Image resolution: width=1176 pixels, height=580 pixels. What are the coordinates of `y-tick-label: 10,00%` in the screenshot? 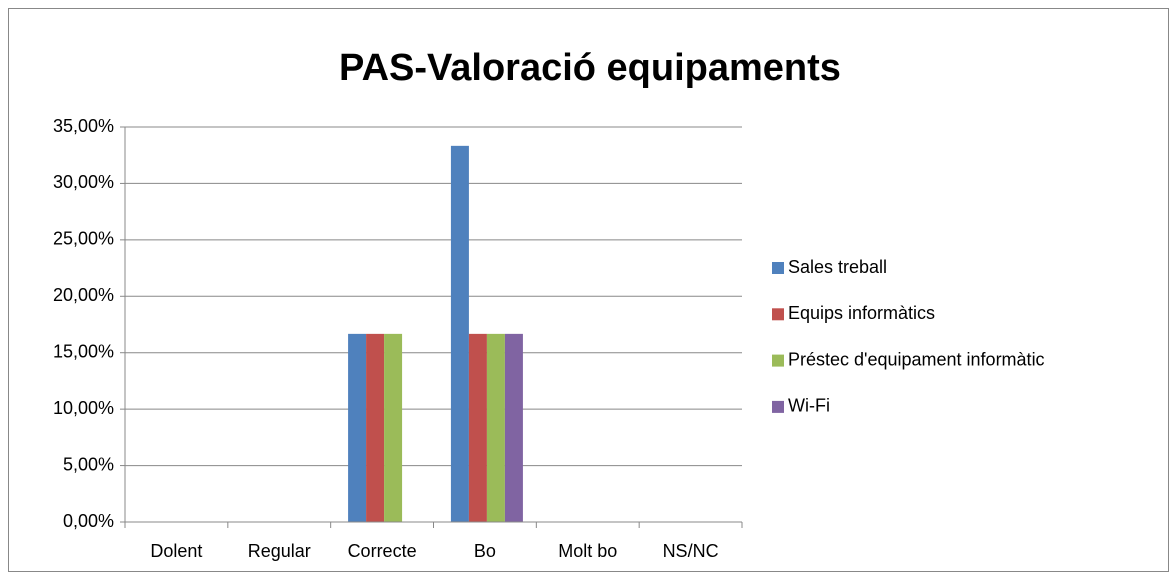 It's located at (83, 408).